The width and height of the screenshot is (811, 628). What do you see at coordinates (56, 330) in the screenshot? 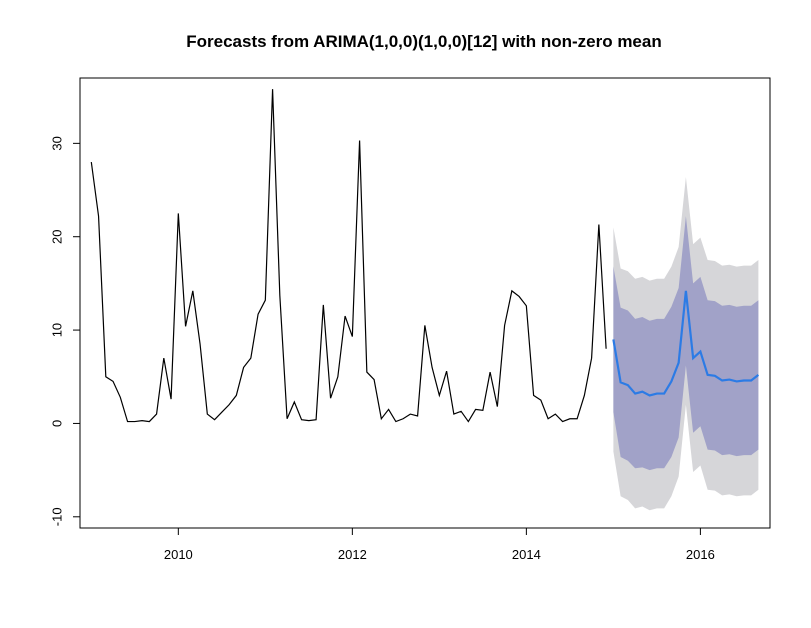
I see `y-tick-label: 10` at bounding box center [56, 330].